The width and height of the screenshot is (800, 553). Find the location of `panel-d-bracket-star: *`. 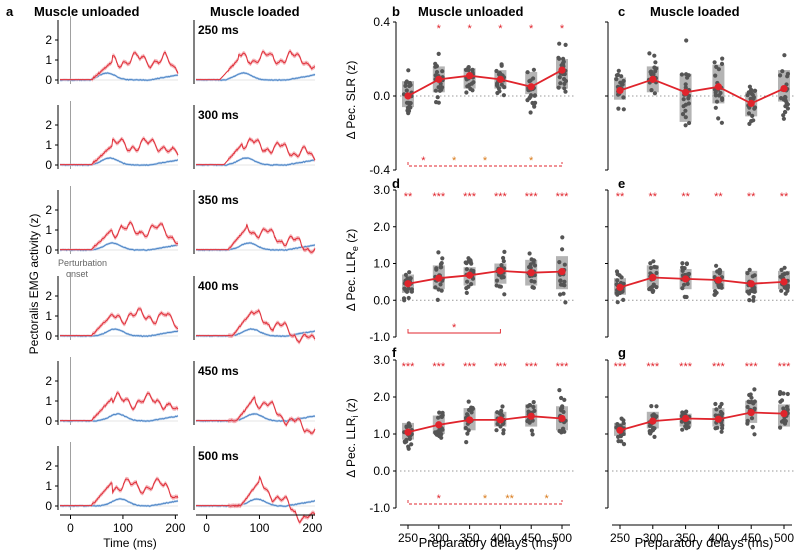

panel-d-bracket-star: * is located at coordinates (454, 328).